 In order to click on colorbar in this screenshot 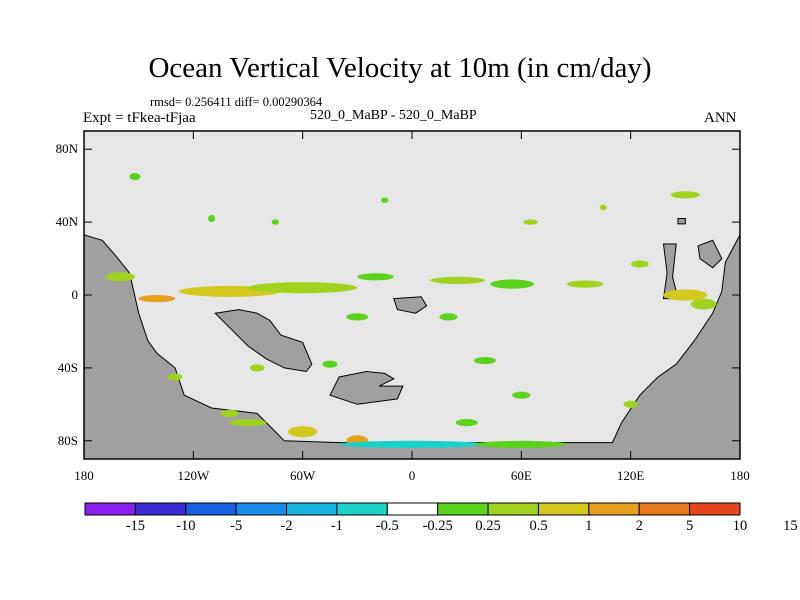, I will do `click(412, 509)`.